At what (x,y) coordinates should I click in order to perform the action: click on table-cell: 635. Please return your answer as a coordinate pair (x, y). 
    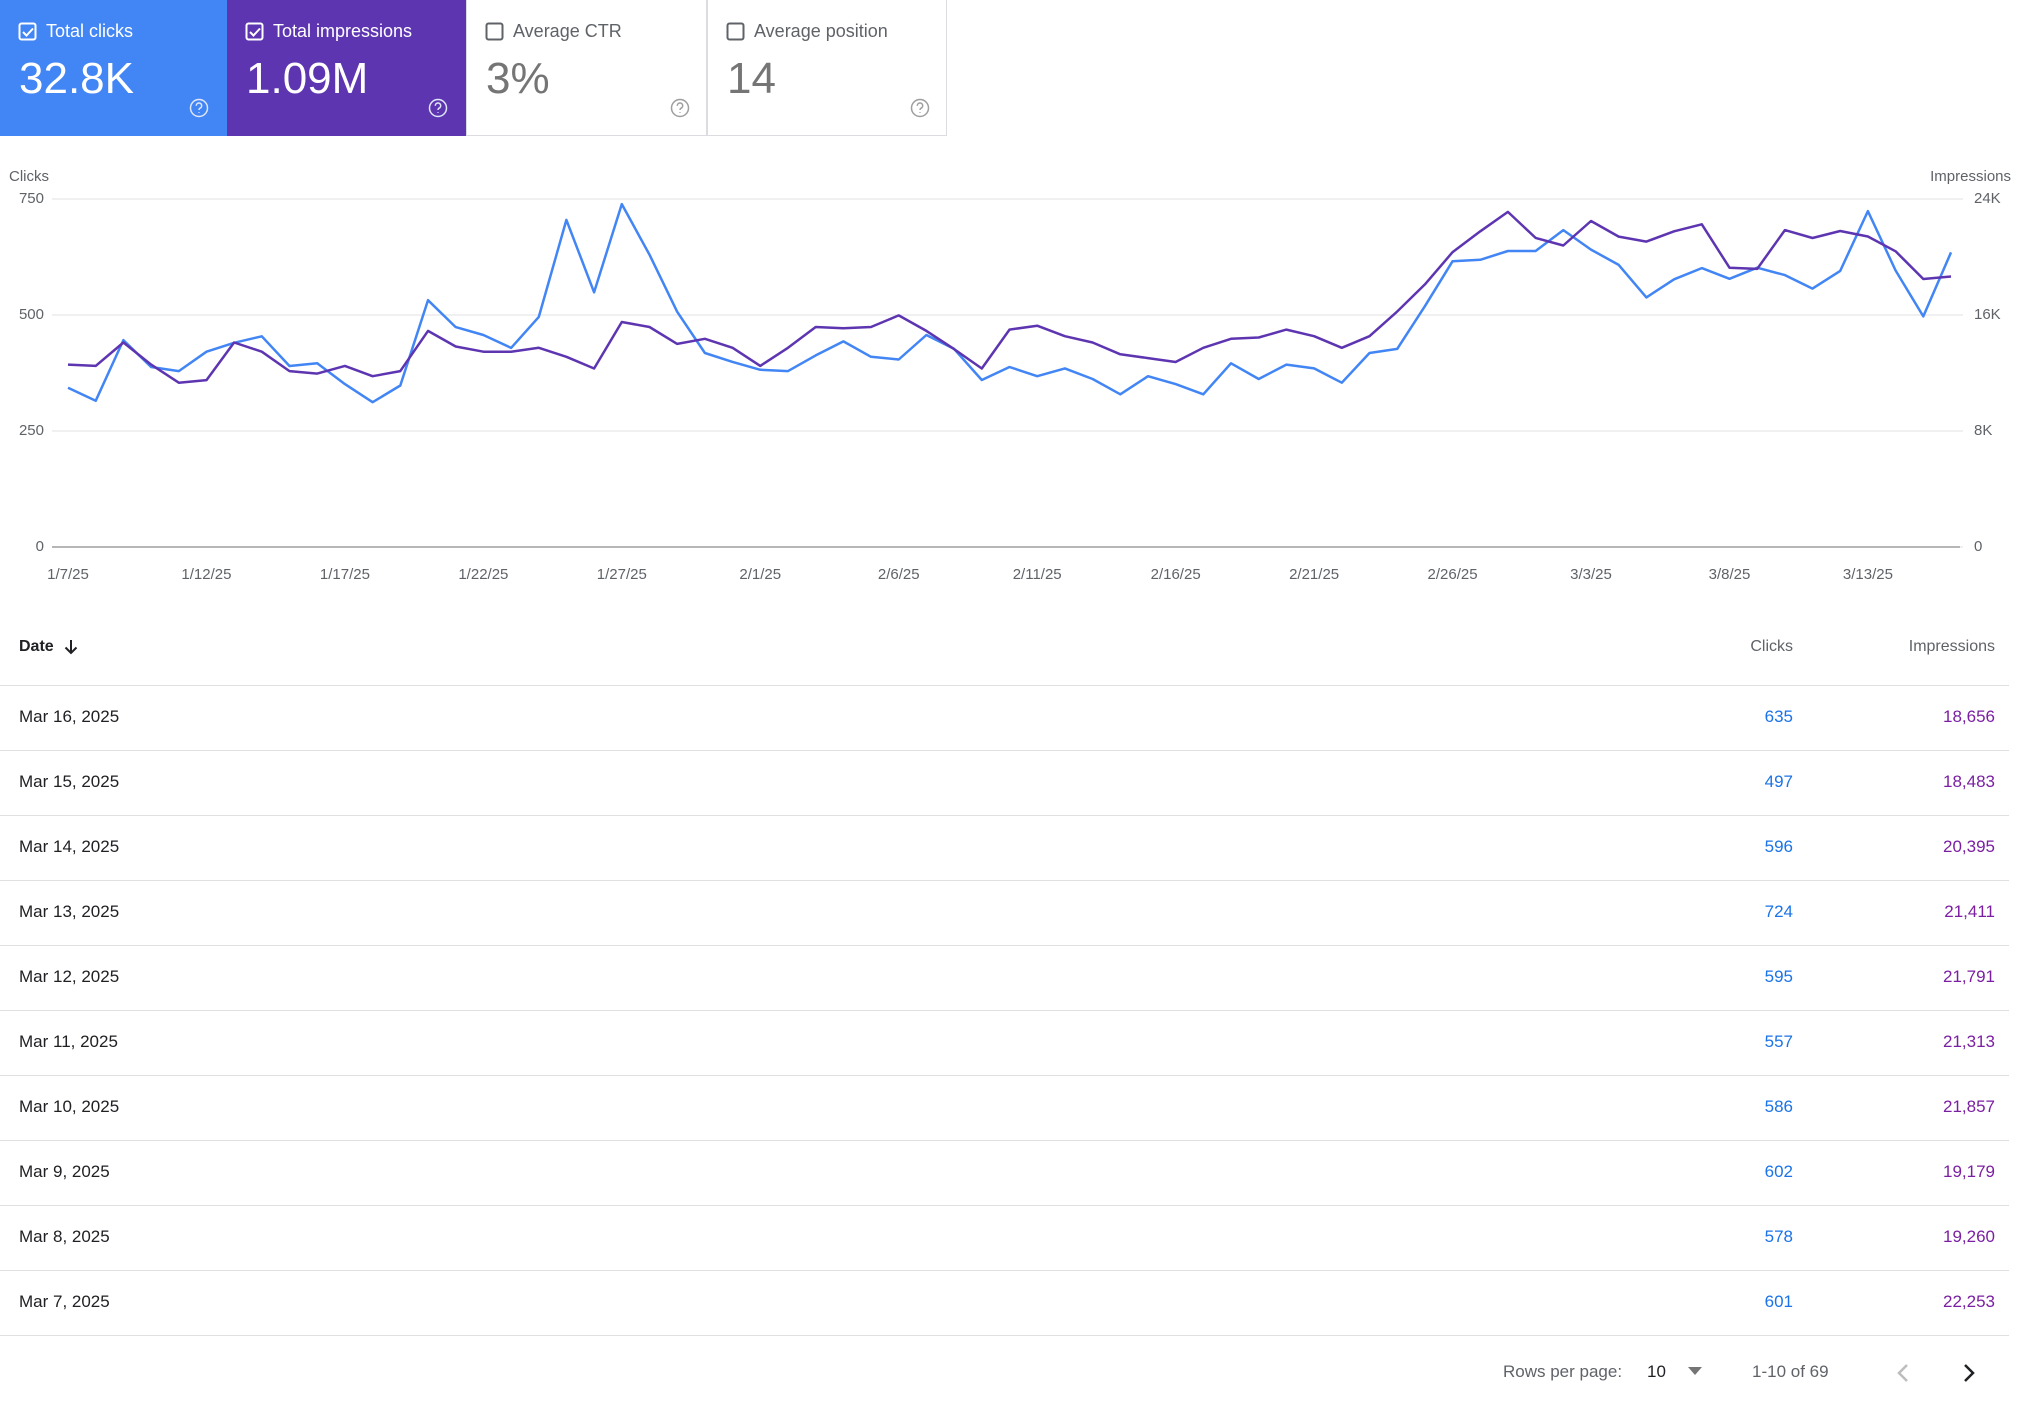
    Looking at the image, I should click on (1778, 716).